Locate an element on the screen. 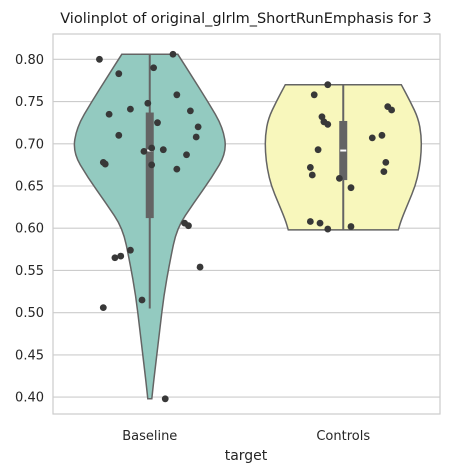 The image size is (450, 473). x-tick-label: Baseline is located at coordinates (149, 436).